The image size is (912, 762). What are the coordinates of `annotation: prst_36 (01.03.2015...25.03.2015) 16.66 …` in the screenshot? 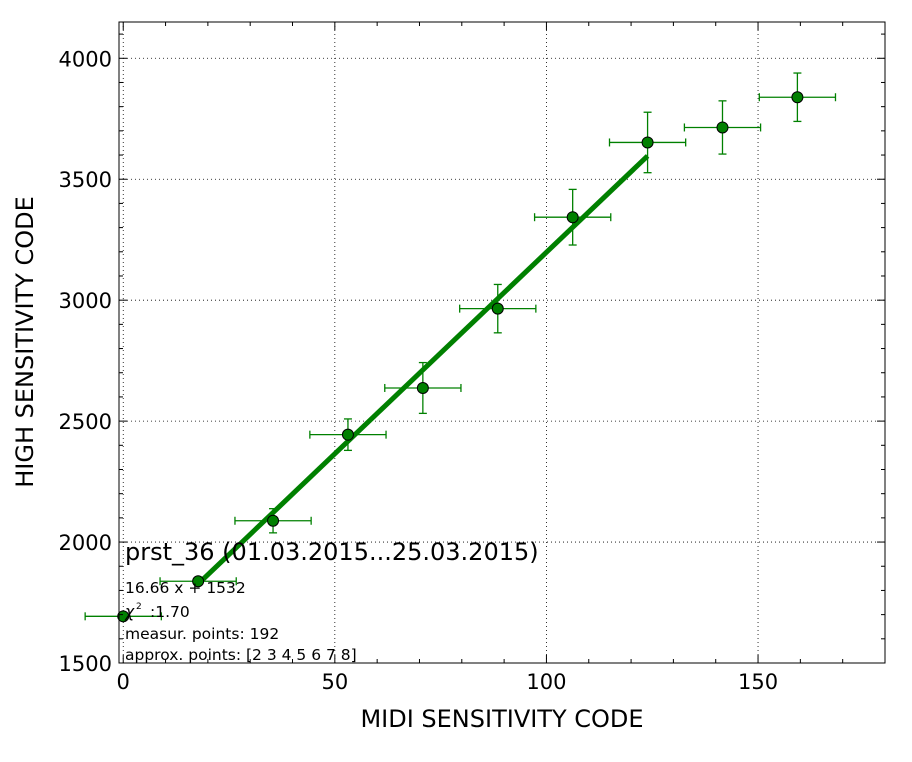 It's located at (331, 601).